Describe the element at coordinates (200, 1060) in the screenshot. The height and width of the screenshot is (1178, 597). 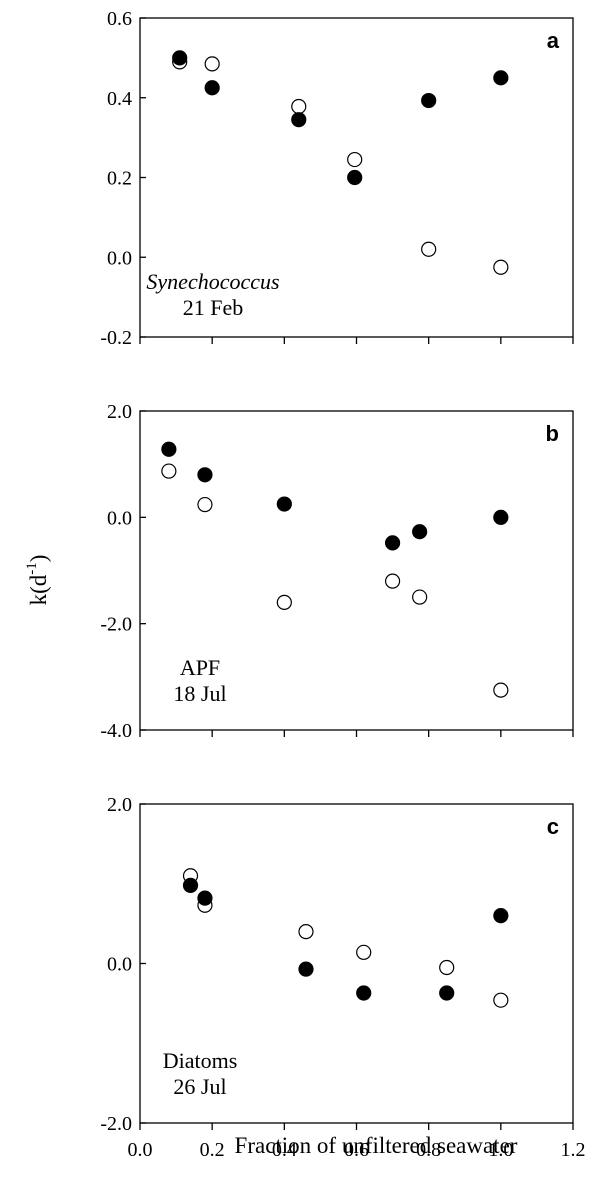
I see `panel-annotation-line: Diatoms` at that location.